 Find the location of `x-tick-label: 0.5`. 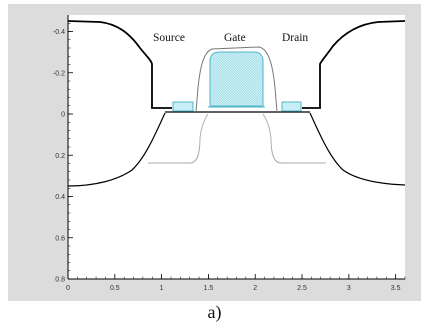

x-tick-label: 0.5 is located at coordinates (115, 288).